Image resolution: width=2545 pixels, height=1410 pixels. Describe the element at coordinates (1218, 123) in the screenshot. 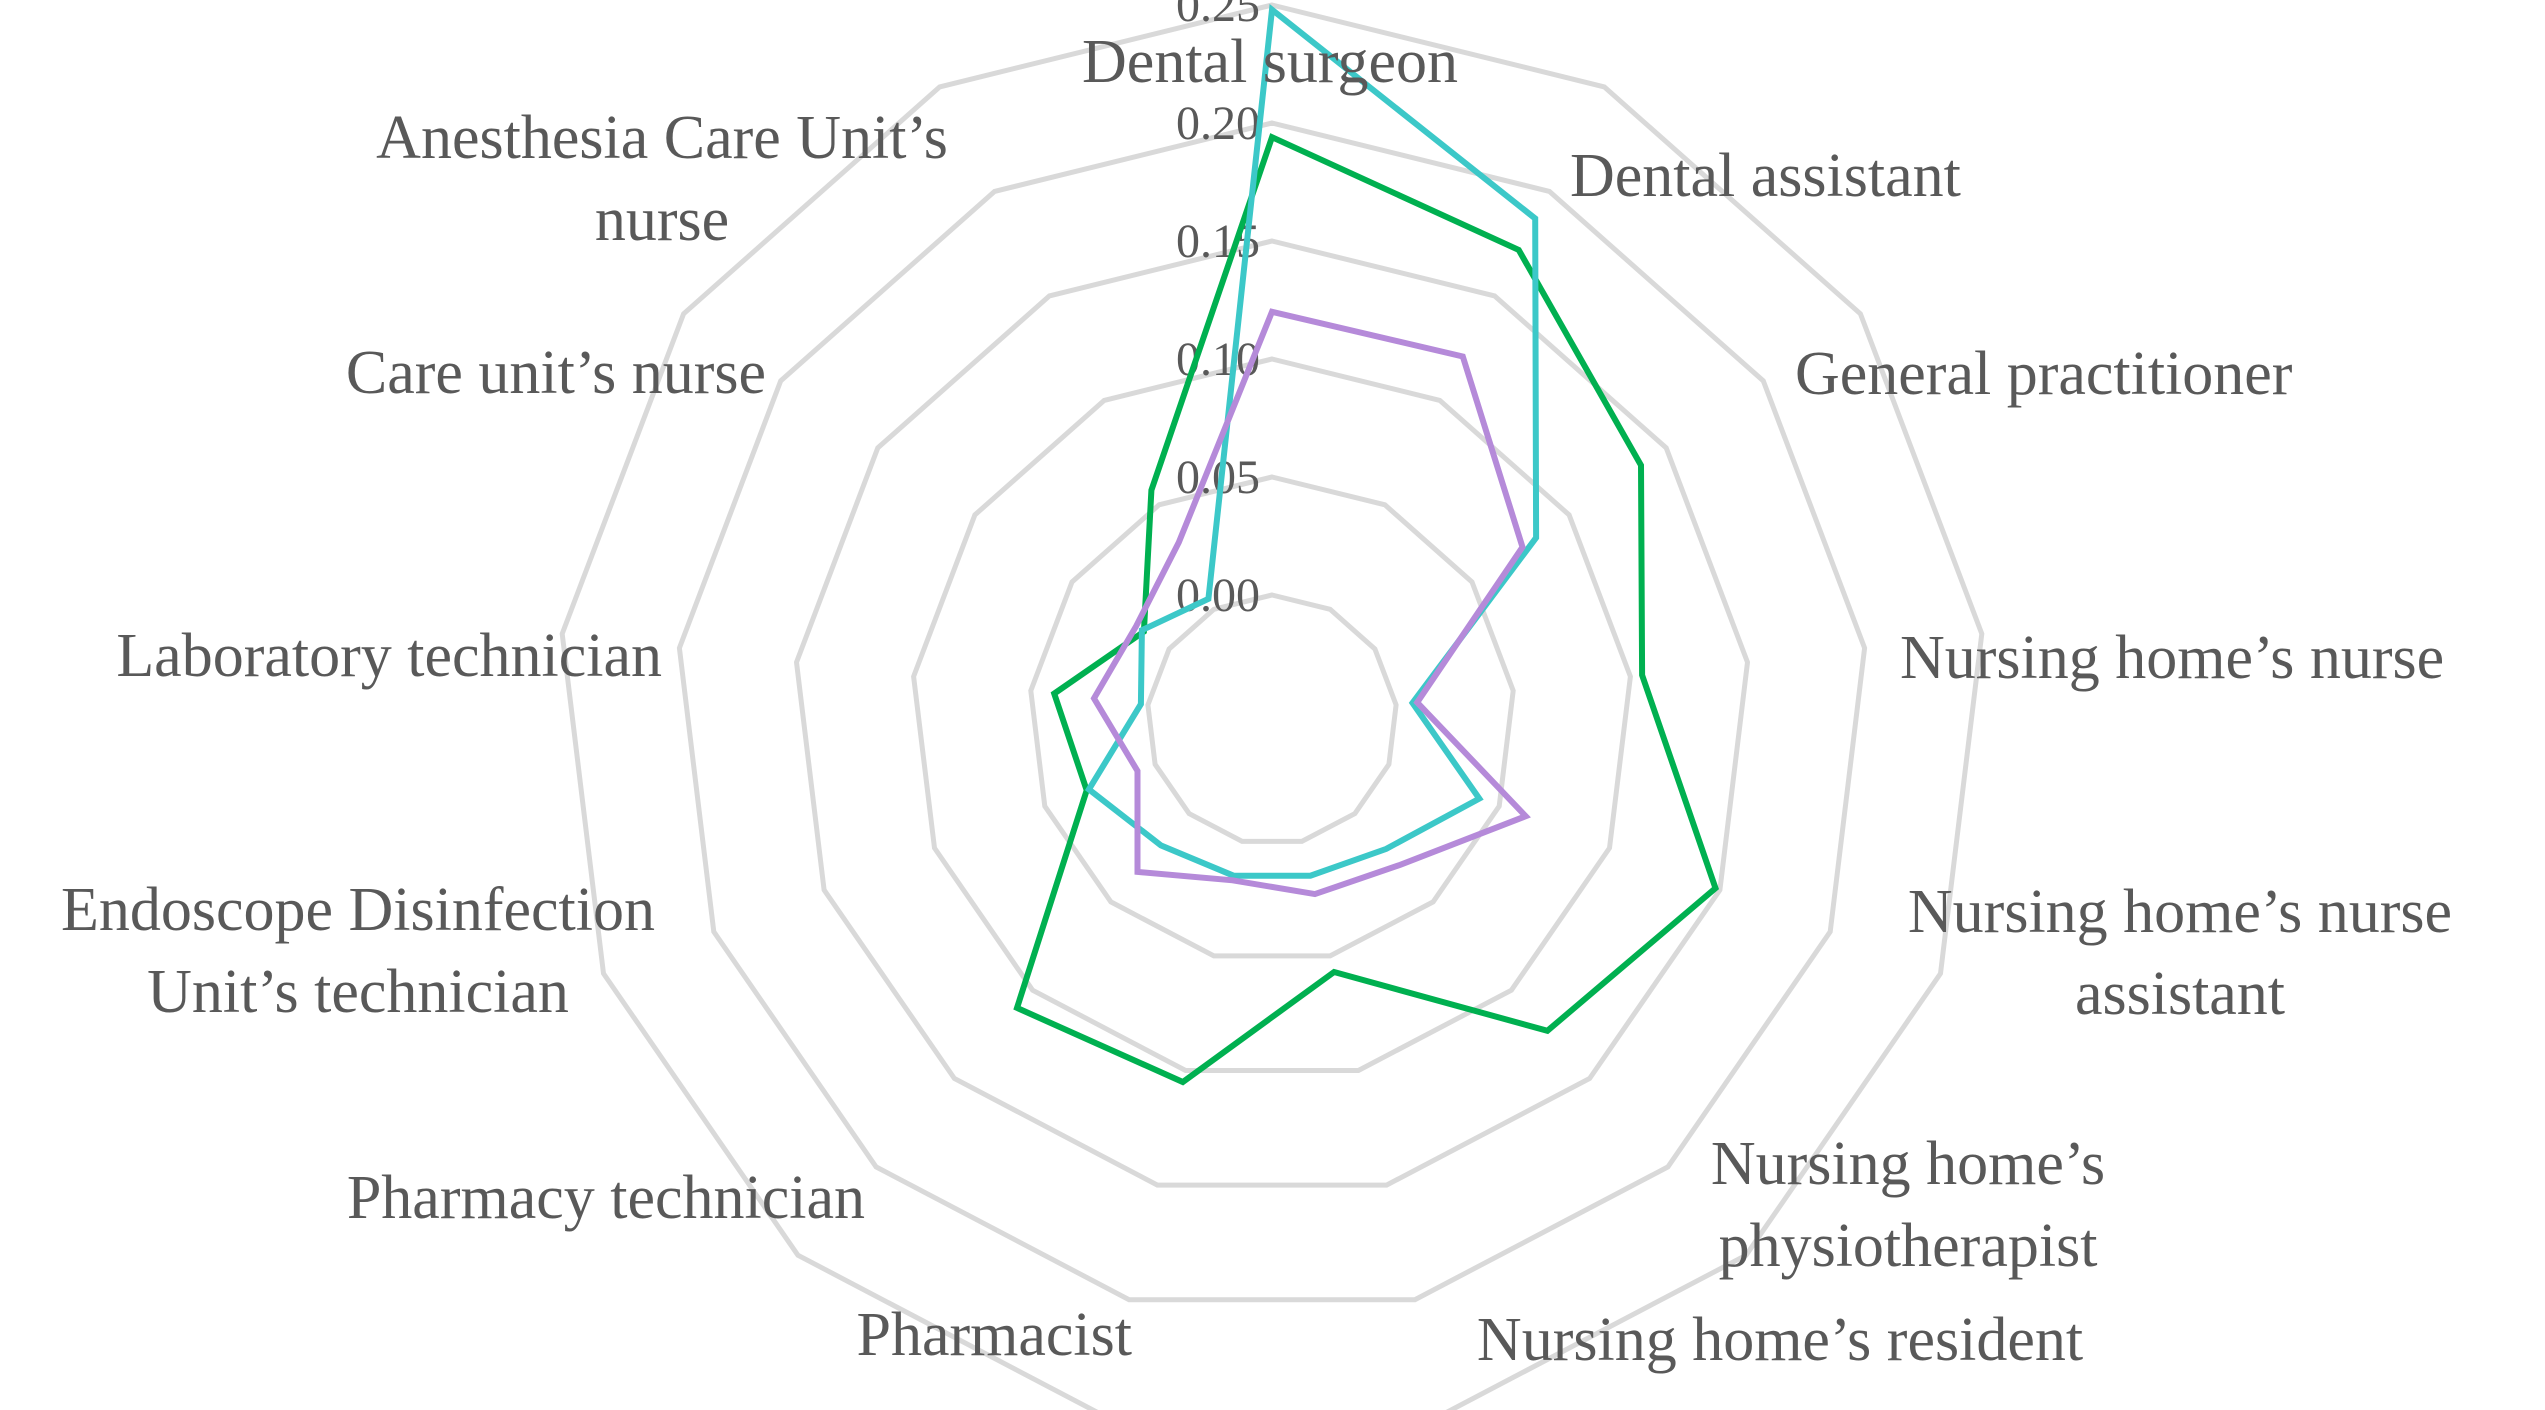

I see `tick-label-4: 0.20` at that location.